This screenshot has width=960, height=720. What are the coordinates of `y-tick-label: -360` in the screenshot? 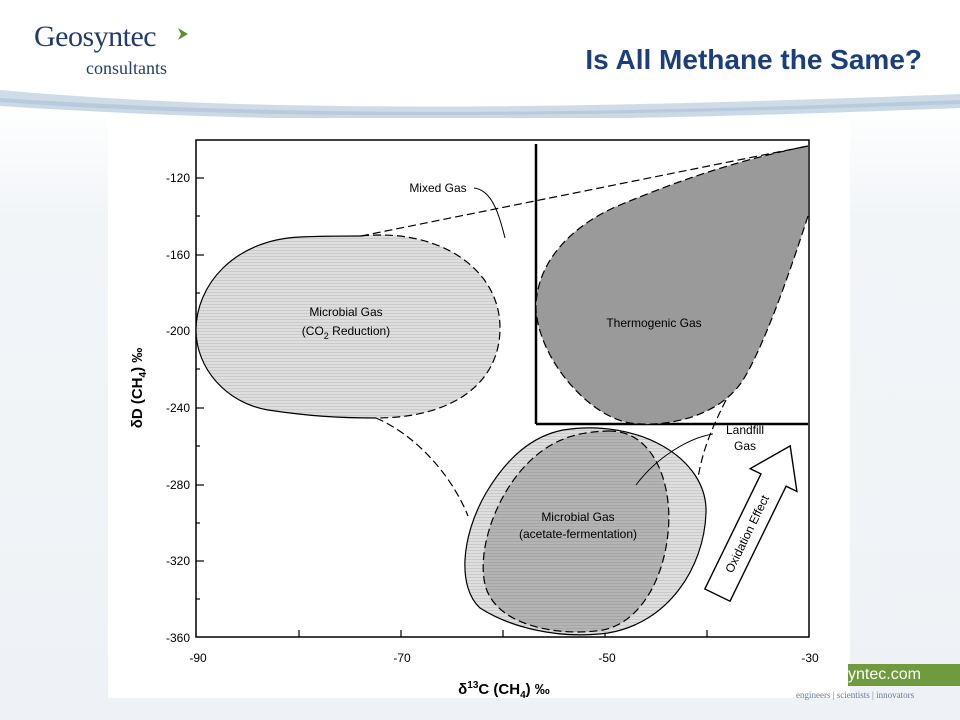 It's located at (178, 638).